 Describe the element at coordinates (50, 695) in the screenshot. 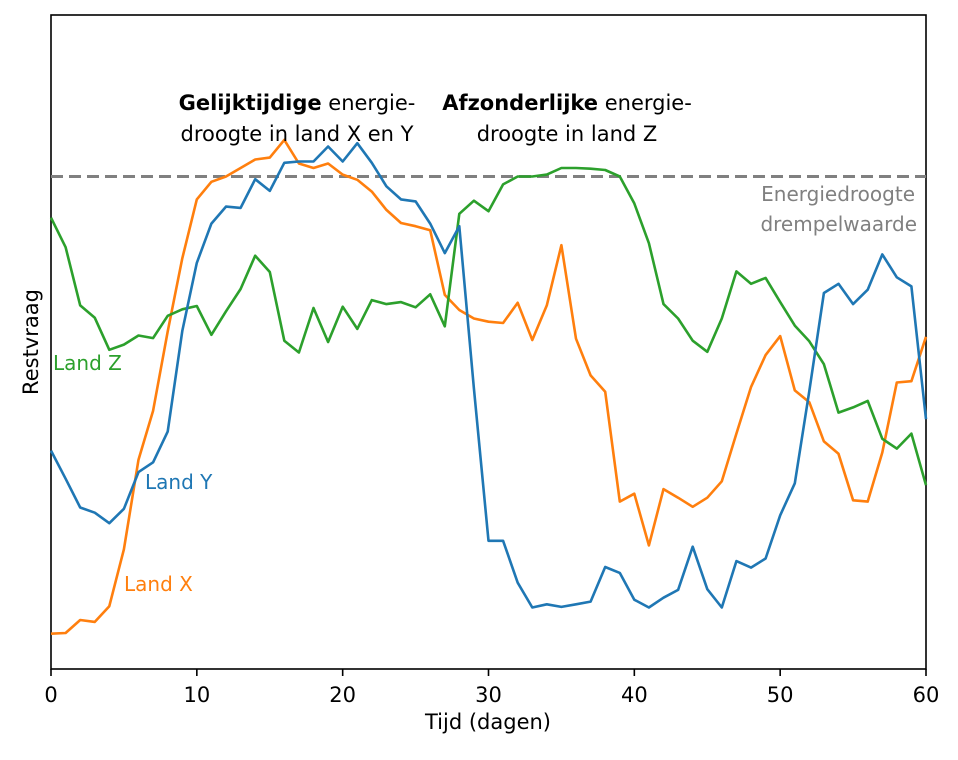

I see `x-tick-label: 0` at that location.